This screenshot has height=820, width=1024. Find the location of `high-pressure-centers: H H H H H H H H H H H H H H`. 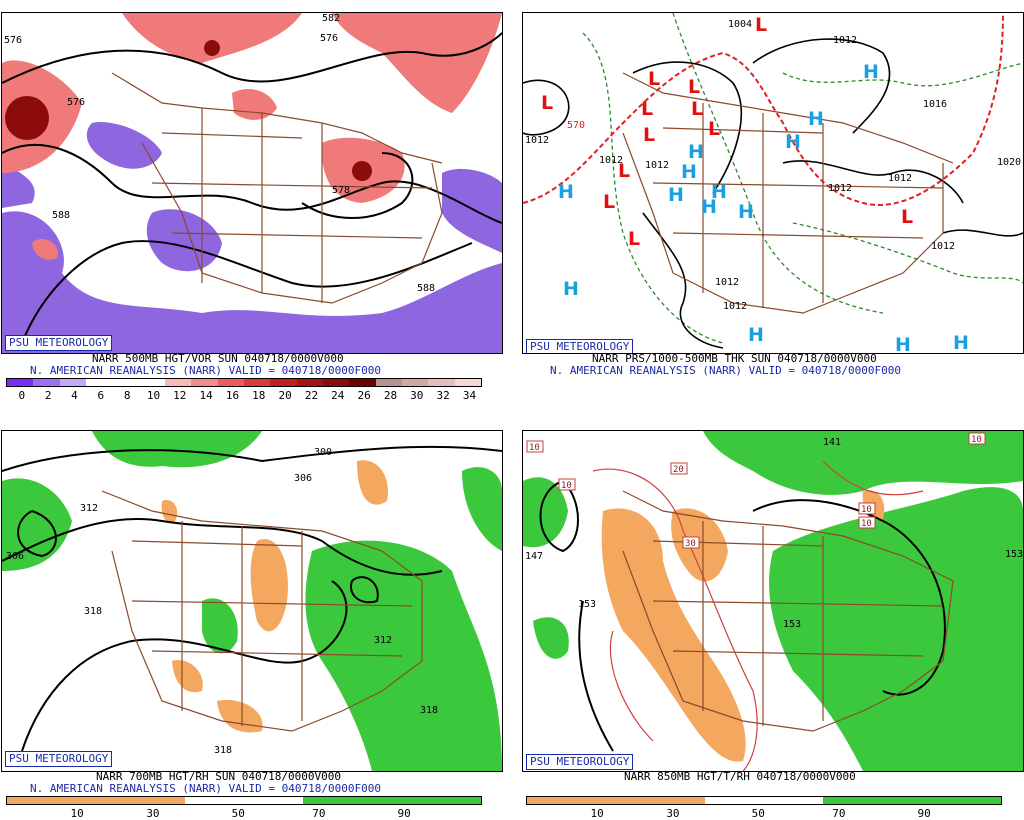

high-pressure-centers: H H H H H H H H H H H H H H is located at coordinates (763, 207).